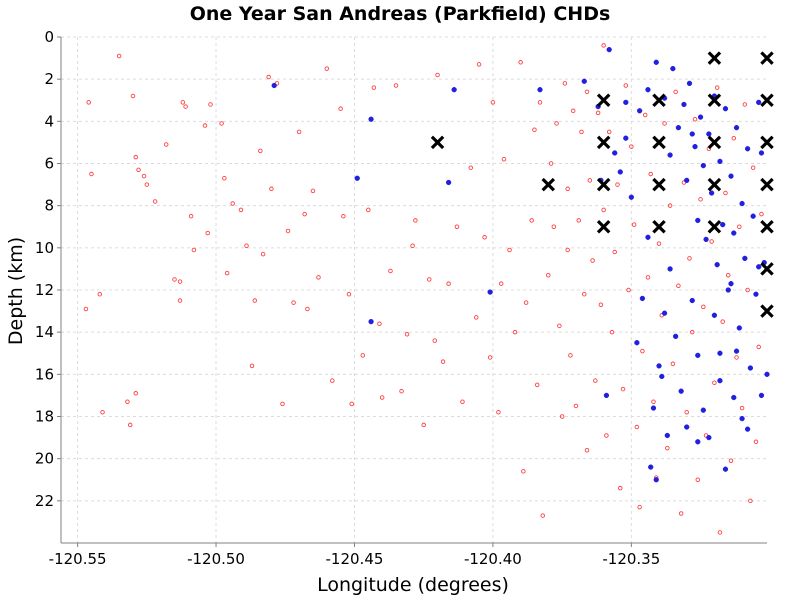 The width and height of the screenshot is (800, 600). What do you see at coordinates (44, 290) in the screenshot?
I see `y-tick-label: 12` at bounding box center [44, 290].